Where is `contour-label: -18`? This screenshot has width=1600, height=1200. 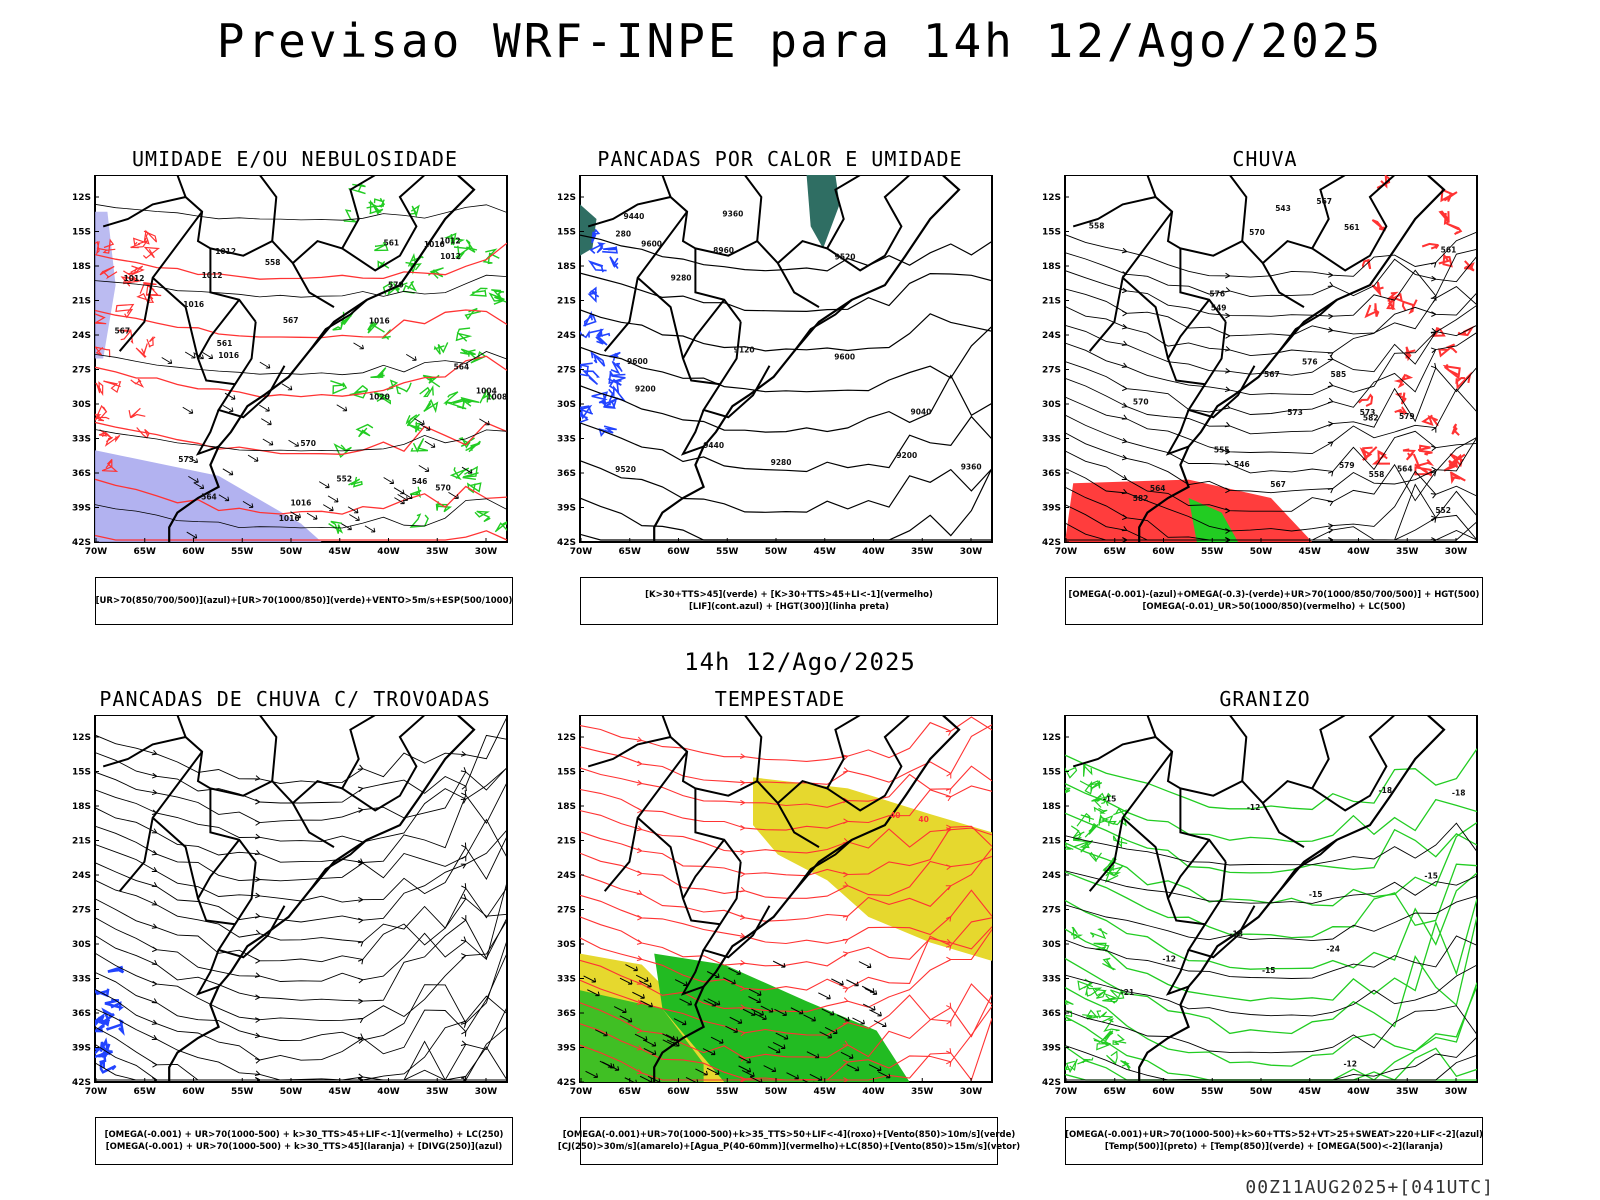 contour-label: -18 is located at coordinates (1386, 790).